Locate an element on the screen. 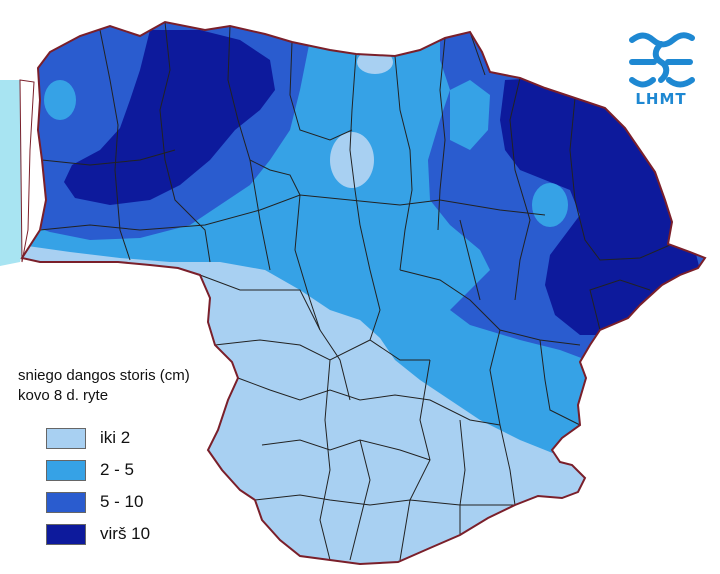  legend-title-line-2: kovo 8 d. ryte is located at coordinates (63, 395).